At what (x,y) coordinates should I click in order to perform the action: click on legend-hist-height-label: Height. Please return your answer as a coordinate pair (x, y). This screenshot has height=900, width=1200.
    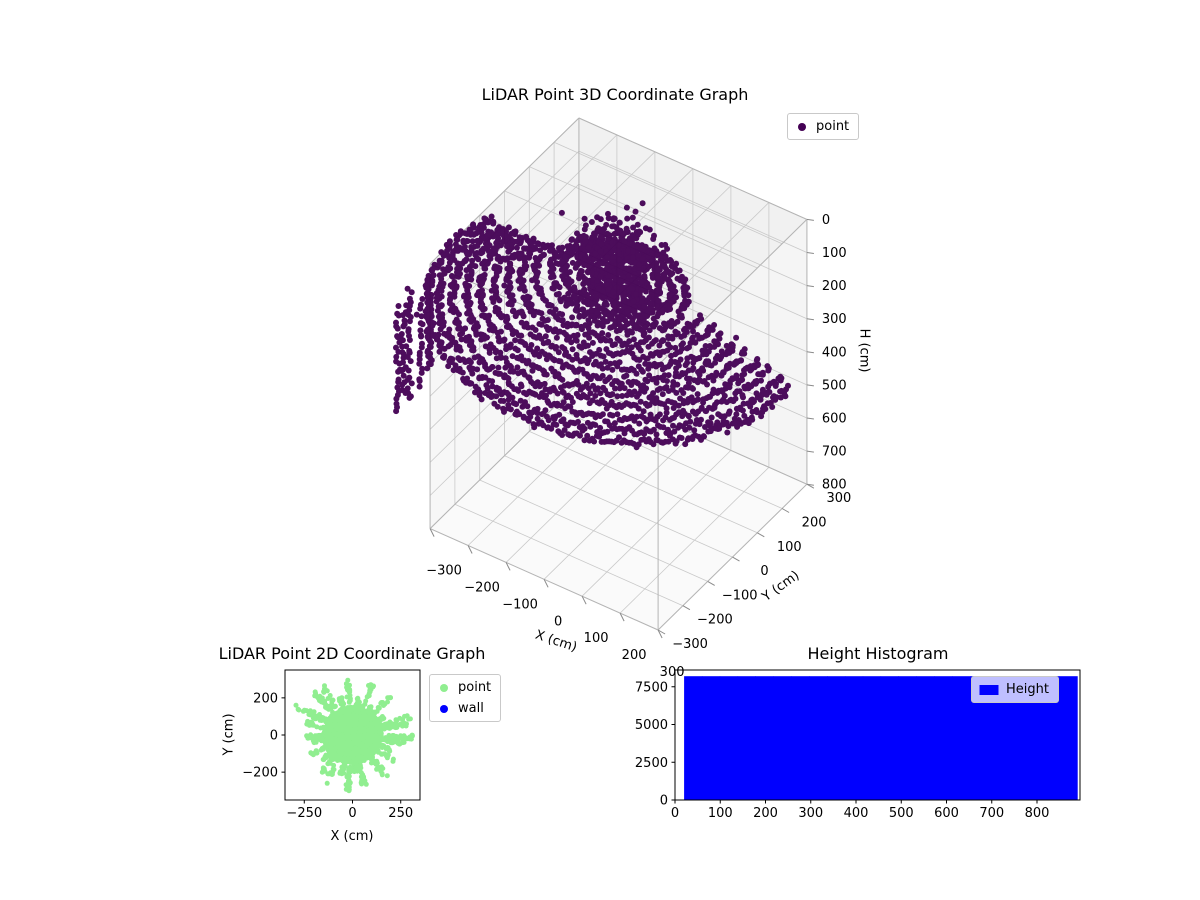
    Looking at the image, I should click on (1027, 689).